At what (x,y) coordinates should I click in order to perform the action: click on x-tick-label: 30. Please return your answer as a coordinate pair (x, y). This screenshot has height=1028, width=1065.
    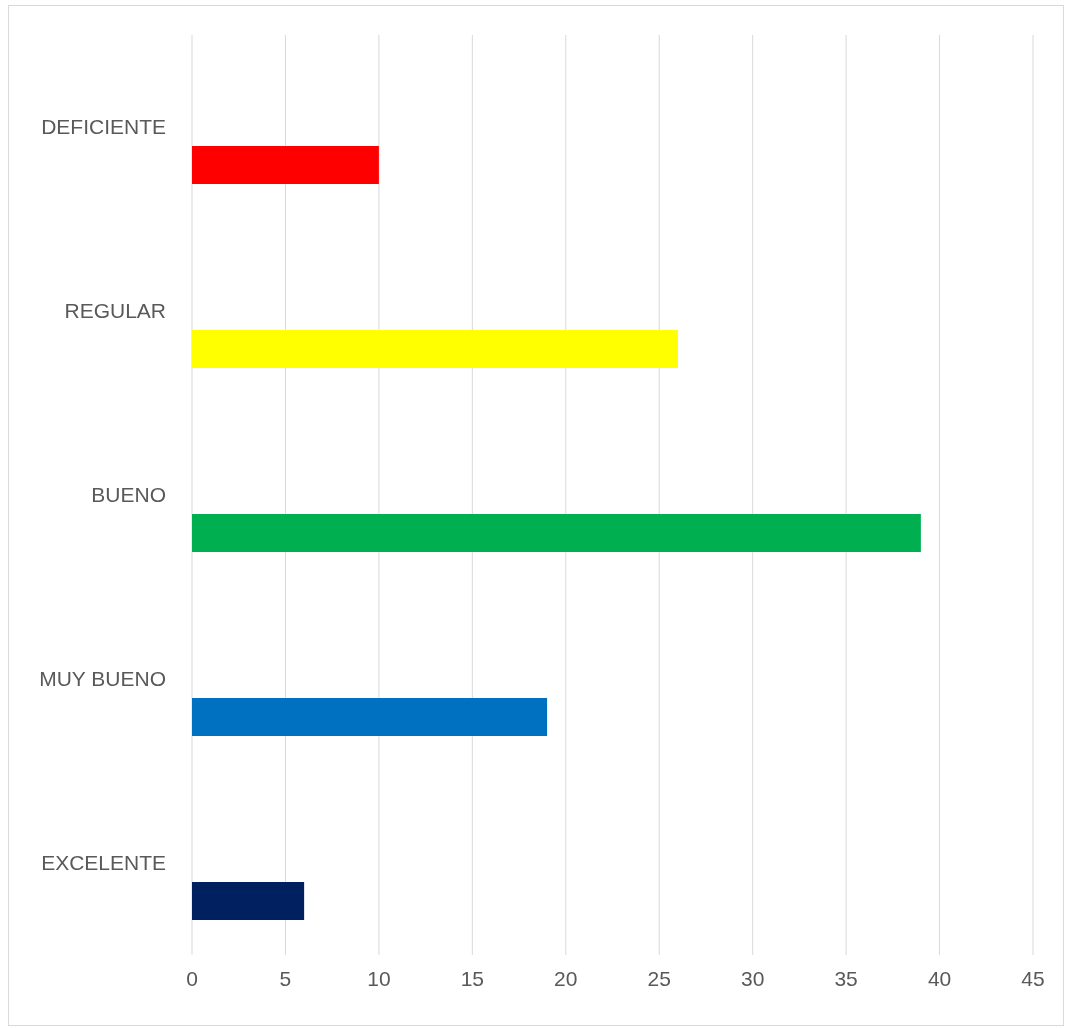
    Looking at the image, I should click on (752, 978).